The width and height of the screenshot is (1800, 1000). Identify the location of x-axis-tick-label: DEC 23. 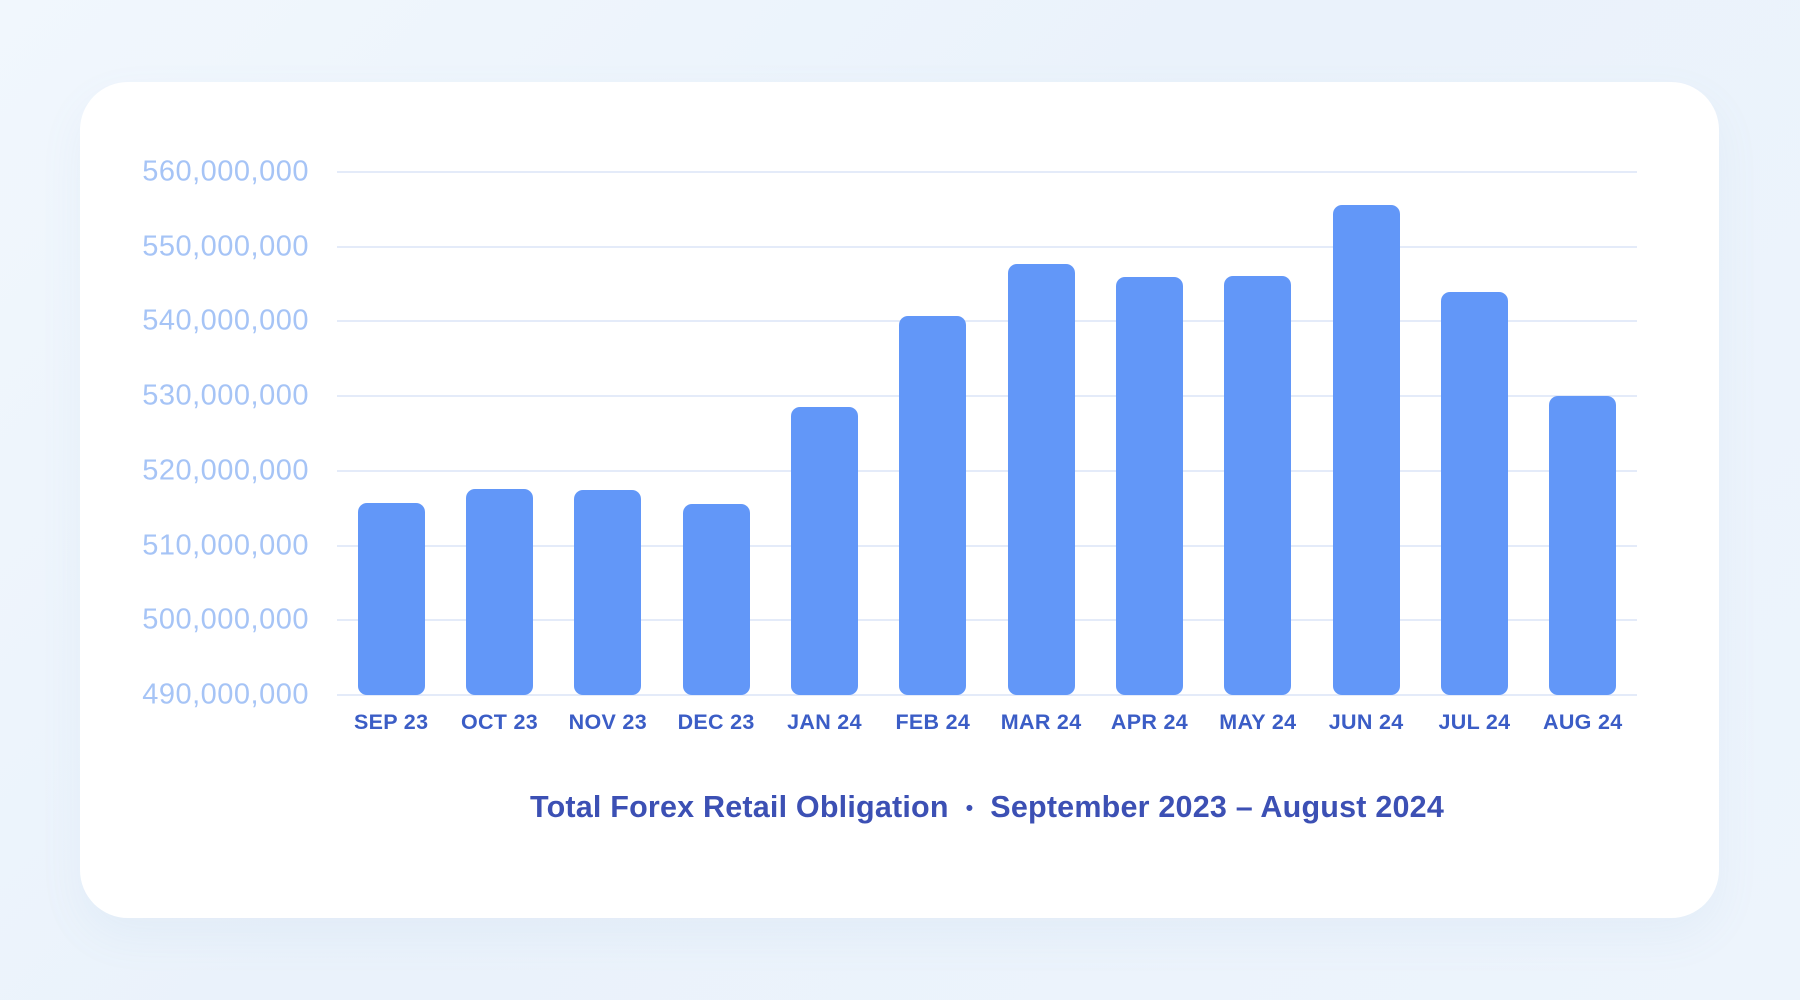
(716, 722).